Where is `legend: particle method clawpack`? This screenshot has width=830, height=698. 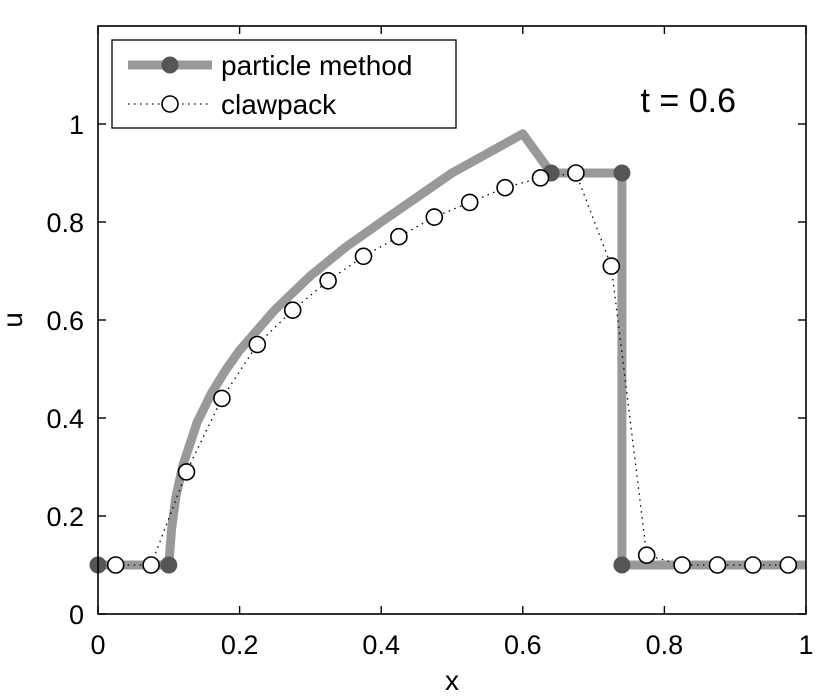
legend: particle method clawpack is located at coordinates (284, 84).